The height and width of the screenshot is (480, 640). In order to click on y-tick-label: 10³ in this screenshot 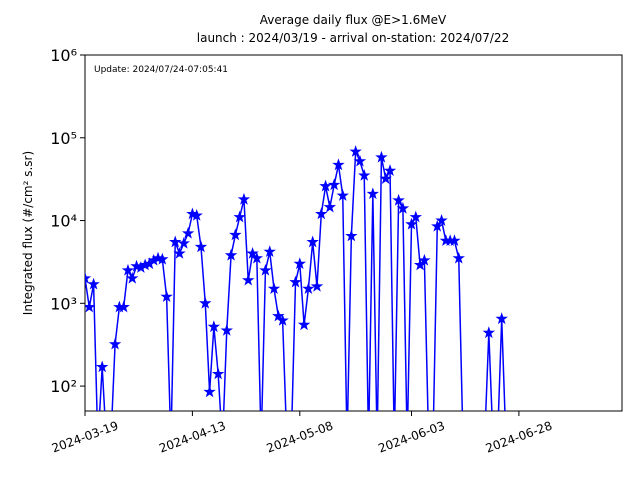, I will do `click(63, 303)`.